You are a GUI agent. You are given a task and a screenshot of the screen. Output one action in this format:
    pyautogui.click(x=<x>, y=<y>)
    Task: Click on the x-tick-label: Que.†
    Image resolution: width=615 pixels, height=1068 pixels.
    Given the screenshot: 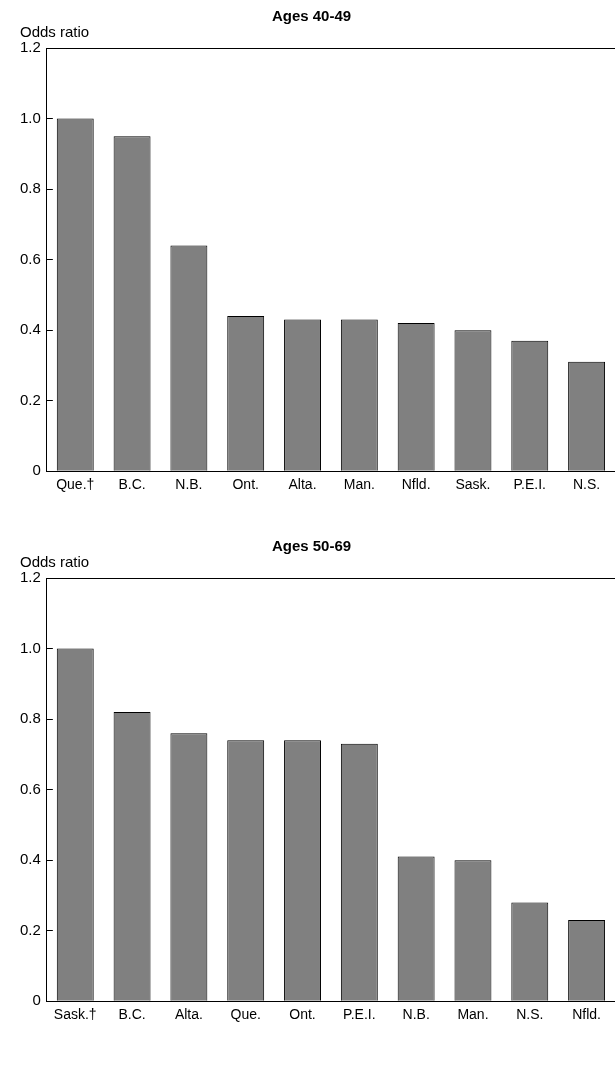 What is the action you would take?
    pyautogui.click(x=75, y=484)
    